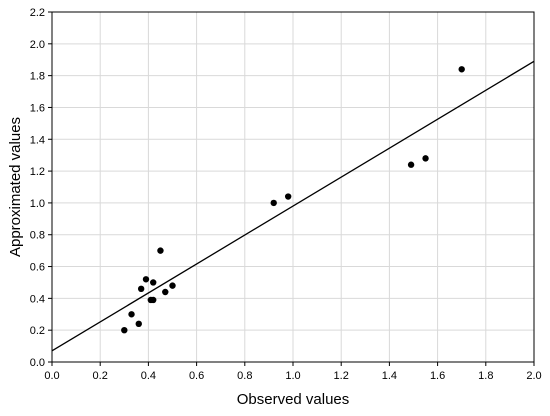 The image size is (550, 416). What do you see at coordinates (37, 140) in the screenshot?
I see `y-tick-label: 1.4` at bounding box center [37, 140].